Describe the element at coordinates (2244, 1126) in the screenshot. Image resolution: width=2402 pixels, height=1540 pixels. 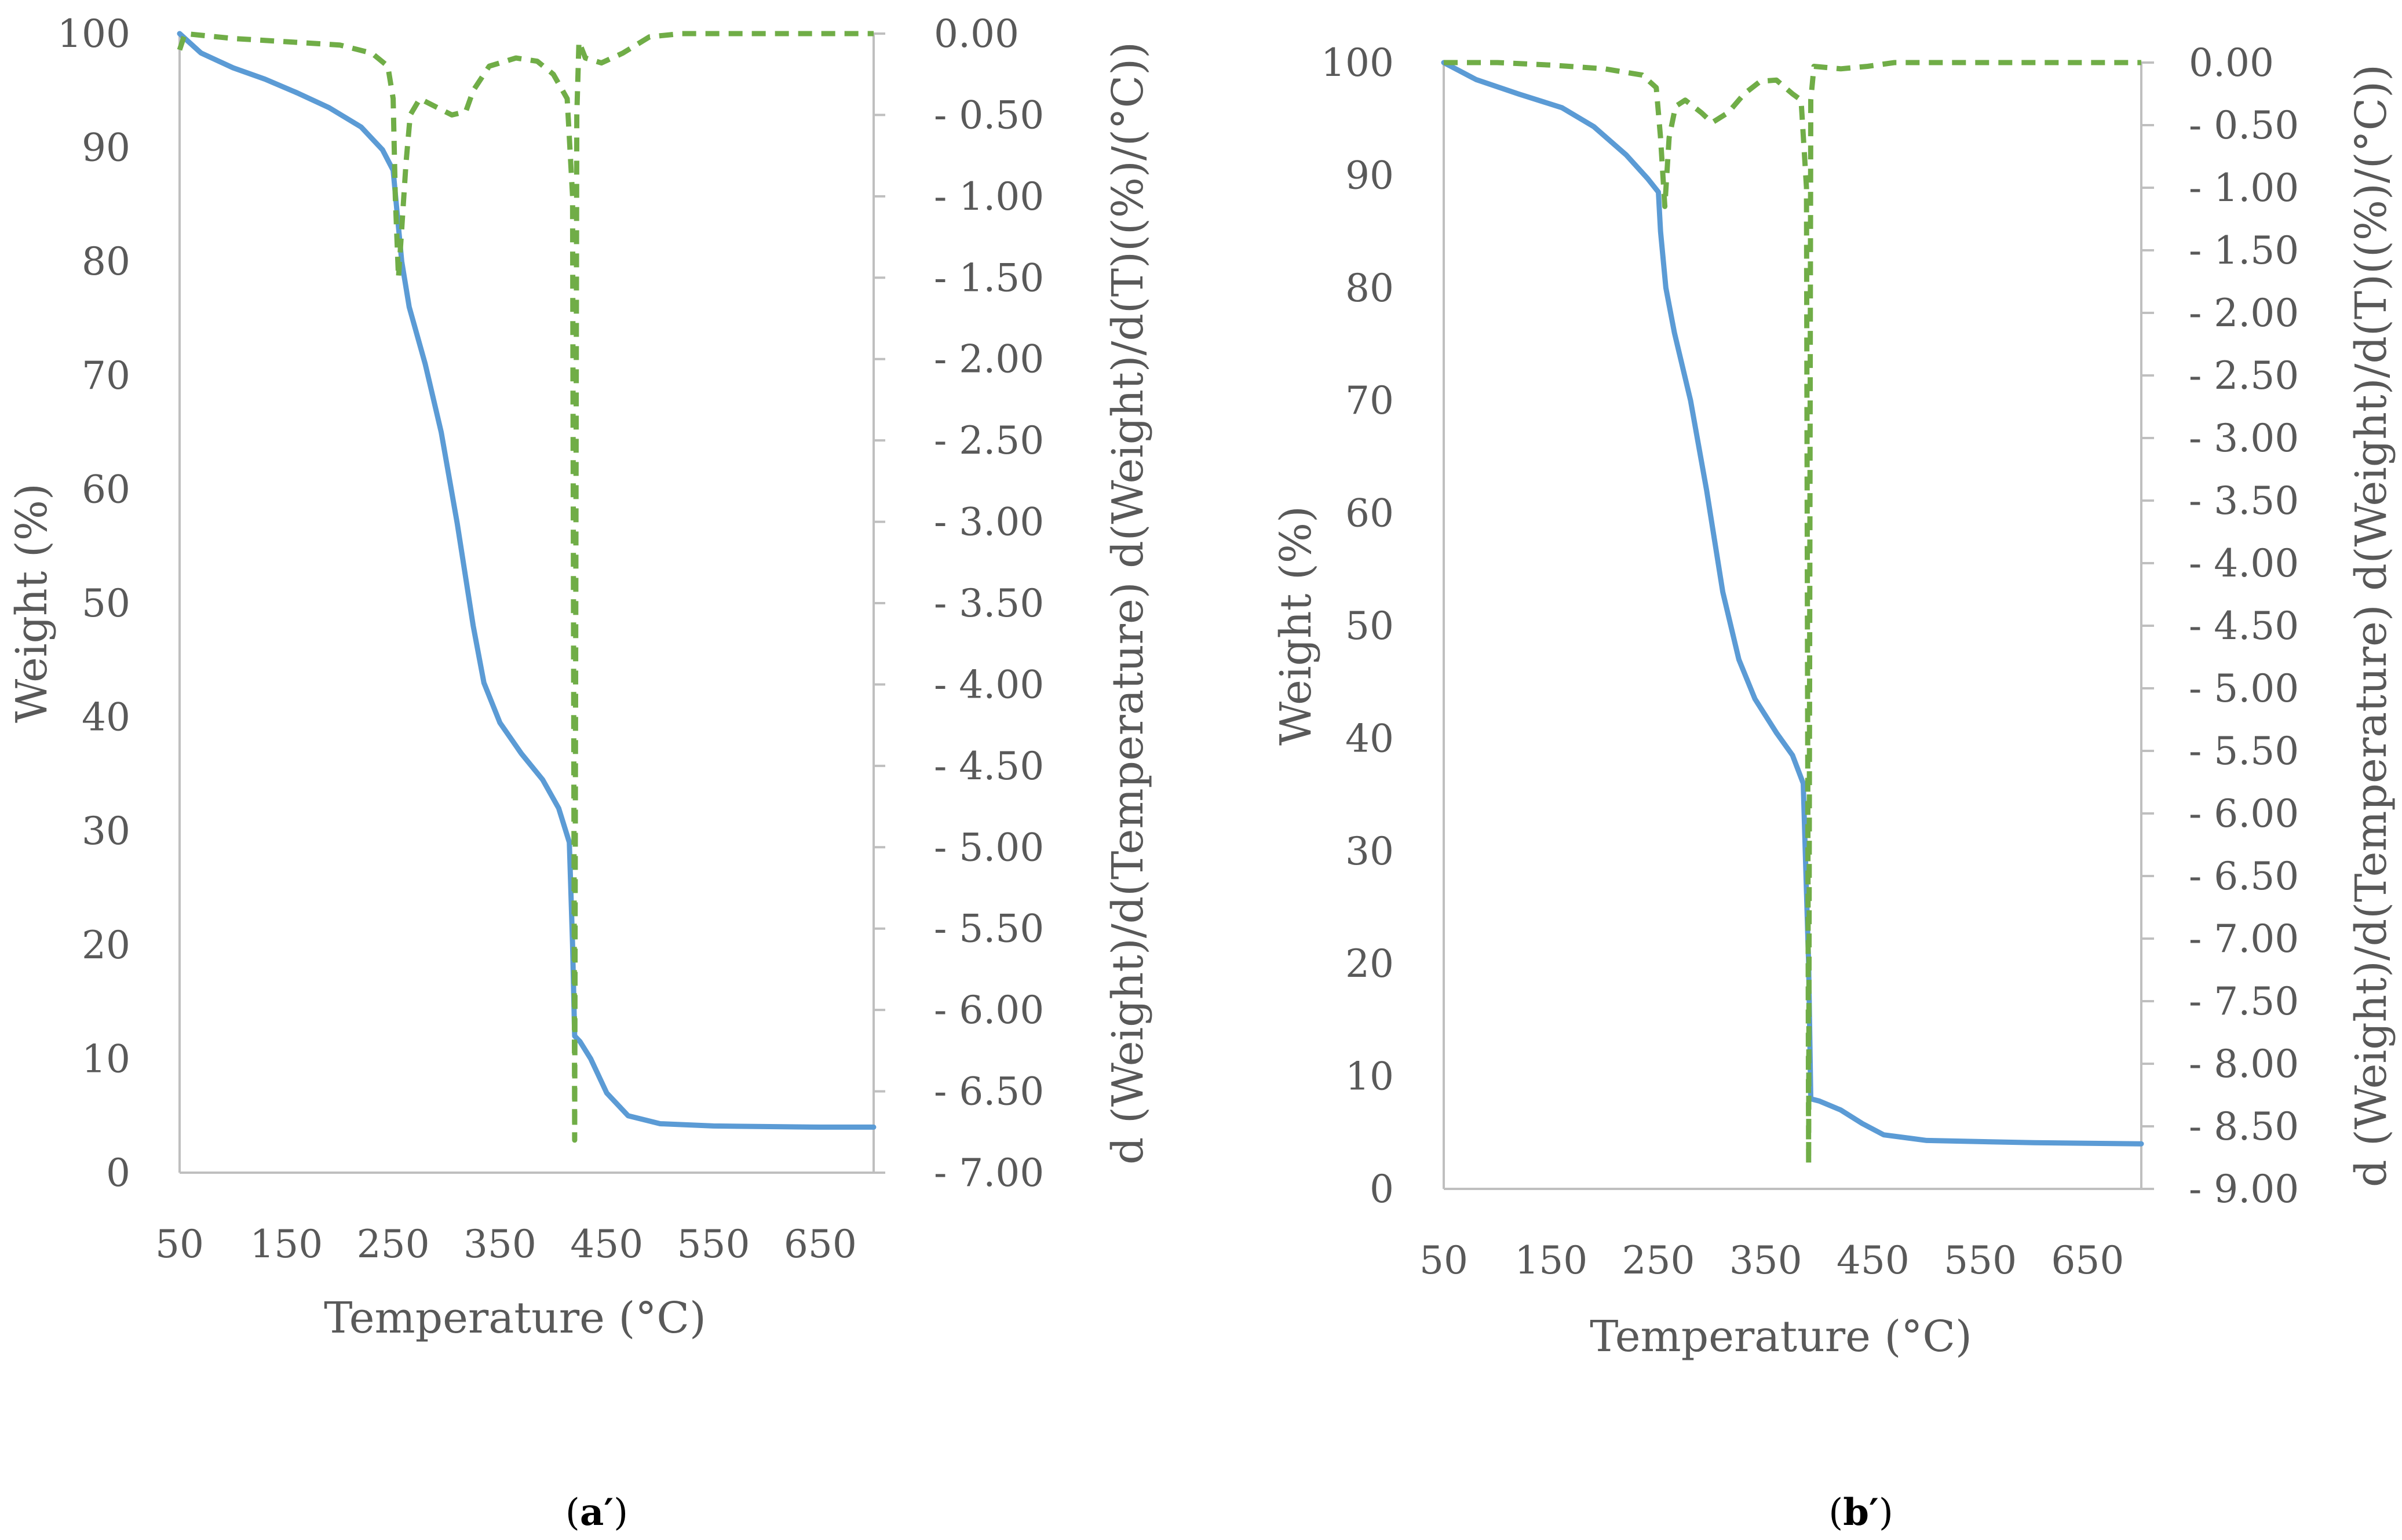
I see `y2-tick-label: - 8.50` at that location.